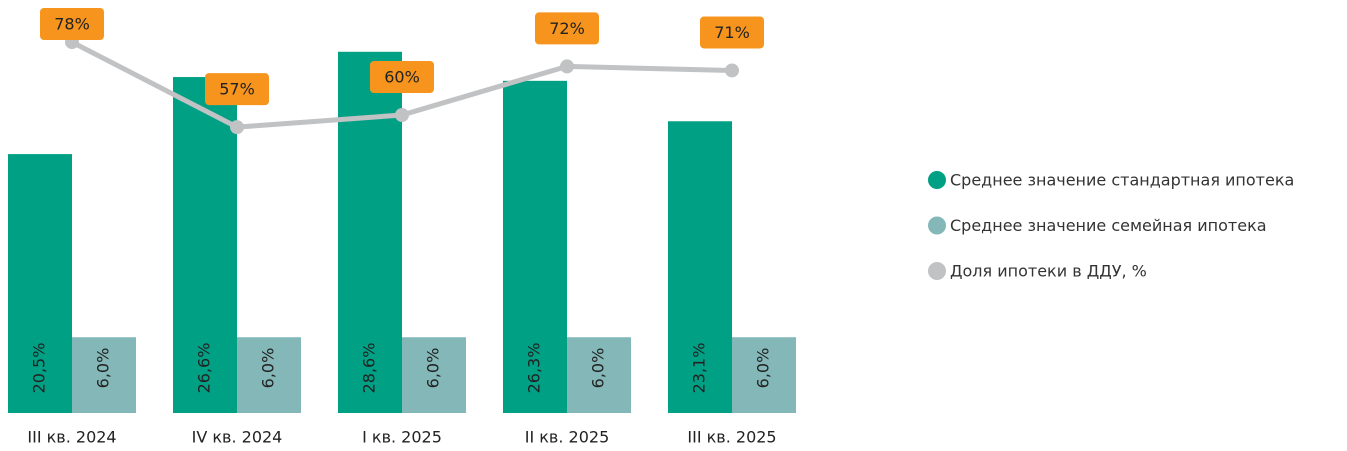 The height and width of the screenshot is (451, 1347). Describe the element at coordinates (369, 368) in the screenshot. I see `bar-label: 28,6%` at that location.